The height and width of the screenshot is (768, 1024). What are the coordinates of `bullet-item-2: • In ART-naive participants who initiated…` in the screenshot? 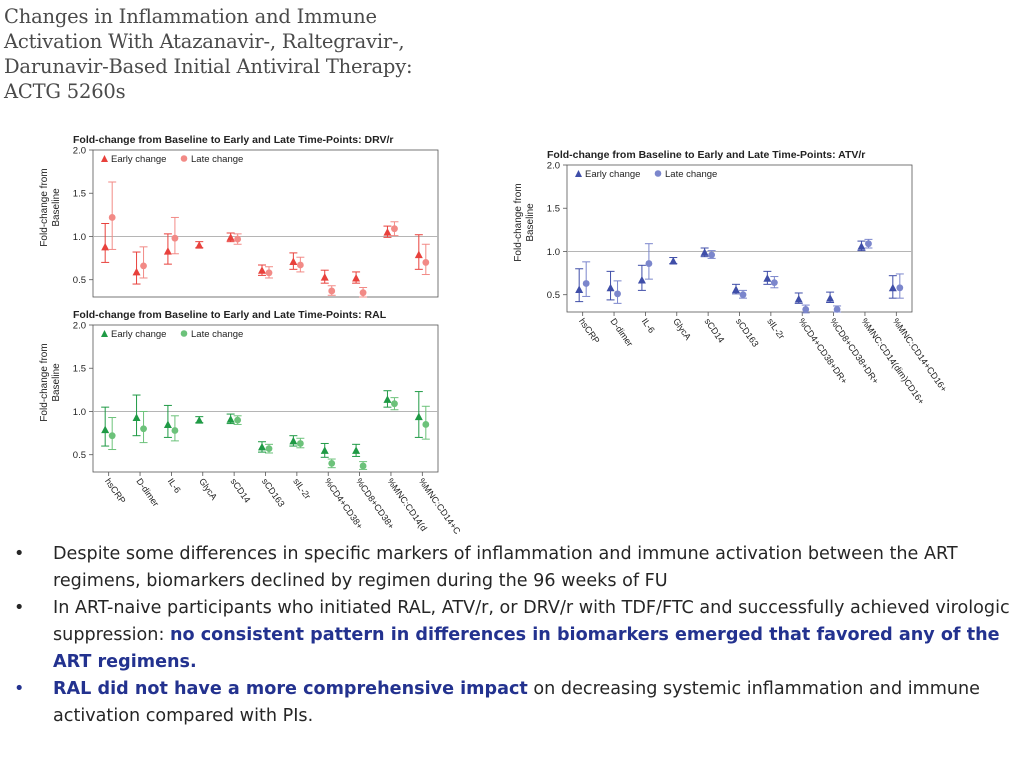 It's located at (514, 635).